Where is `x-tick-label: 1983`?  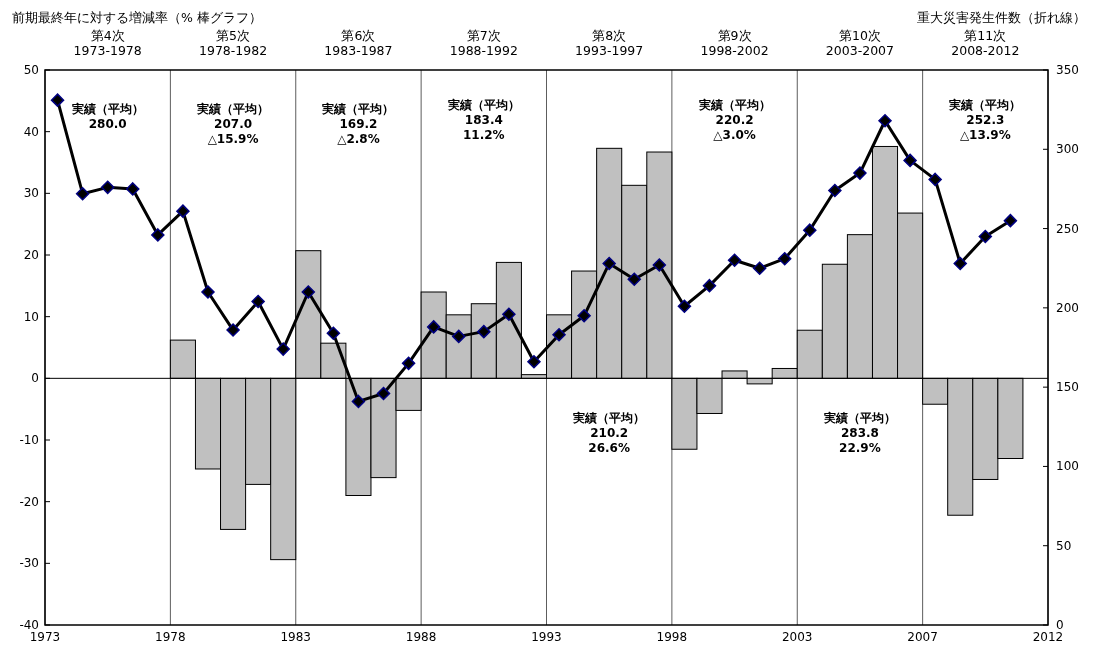
x-tick-label: 1983 is located at coordinates (296, 637).